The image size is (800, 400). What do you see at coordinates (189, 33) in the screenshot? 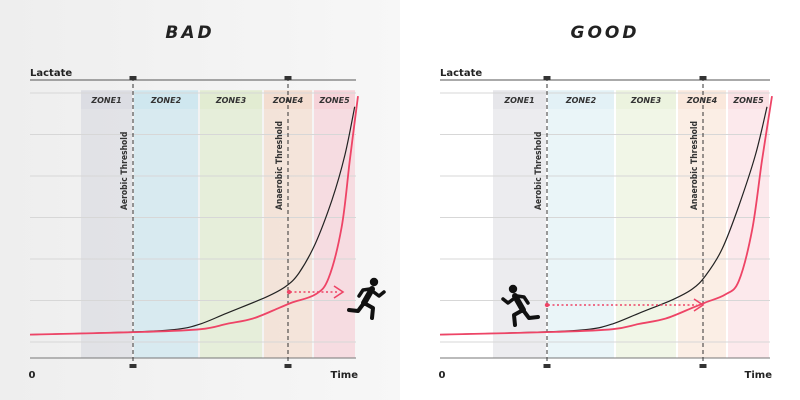
I see `chart-title: BAD` at bounding box center [189, 33].